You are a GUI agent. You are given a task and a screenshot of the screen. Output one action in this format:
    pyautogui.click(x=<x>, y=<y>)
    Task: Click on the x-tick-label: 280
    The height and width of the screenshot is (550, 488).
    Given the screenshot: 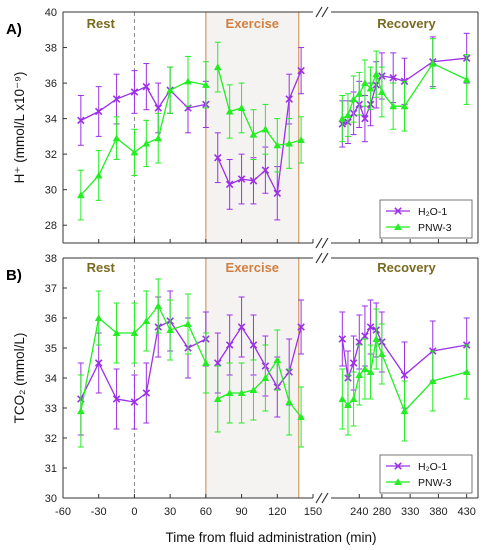 What is the action you would take?
    pyautogui.click(x=382, y=512)
    